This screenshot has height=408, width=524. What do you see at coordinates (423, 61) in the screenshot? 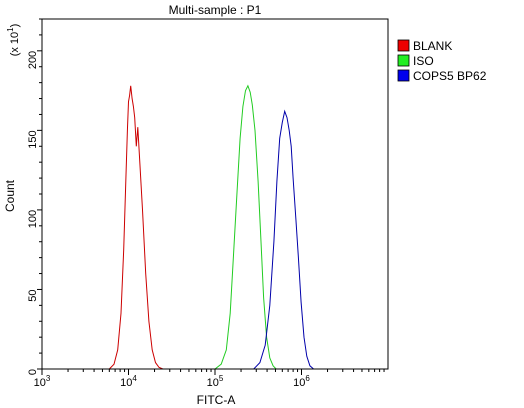
I see `legend-label: ISO` at bounding box center [423, 61].